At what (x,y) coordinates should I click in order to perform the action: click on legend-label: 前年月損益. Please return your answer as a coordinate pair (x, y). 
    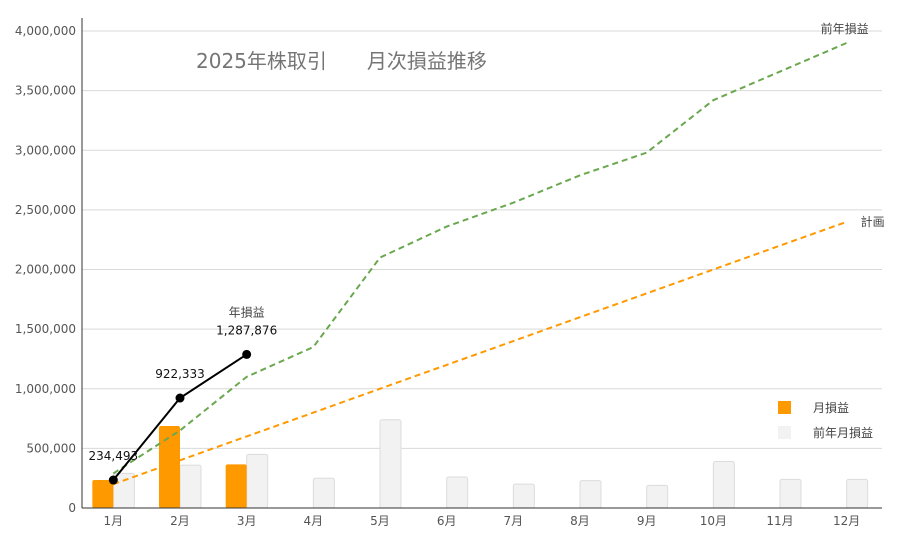
    Looking at the image, I should click on (843, 432).